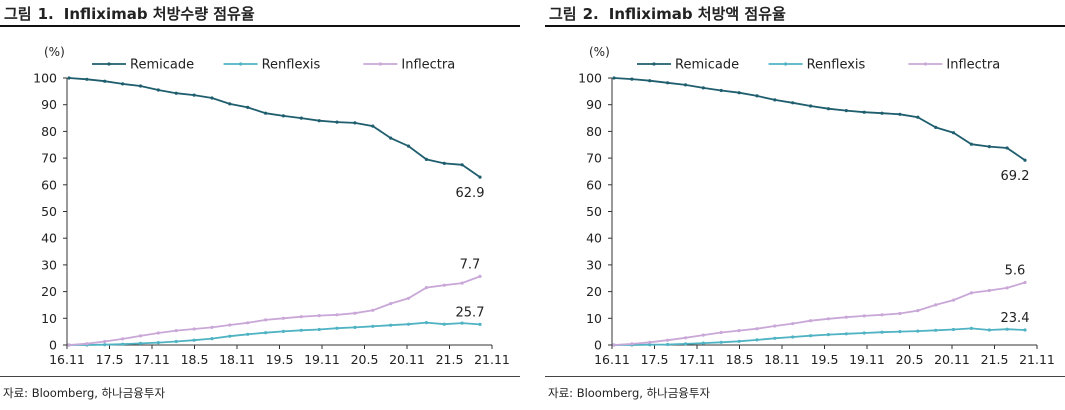 The width and height of the screenshot is (1065, 410). I want to click on title-number: 1., so click(45, 14).